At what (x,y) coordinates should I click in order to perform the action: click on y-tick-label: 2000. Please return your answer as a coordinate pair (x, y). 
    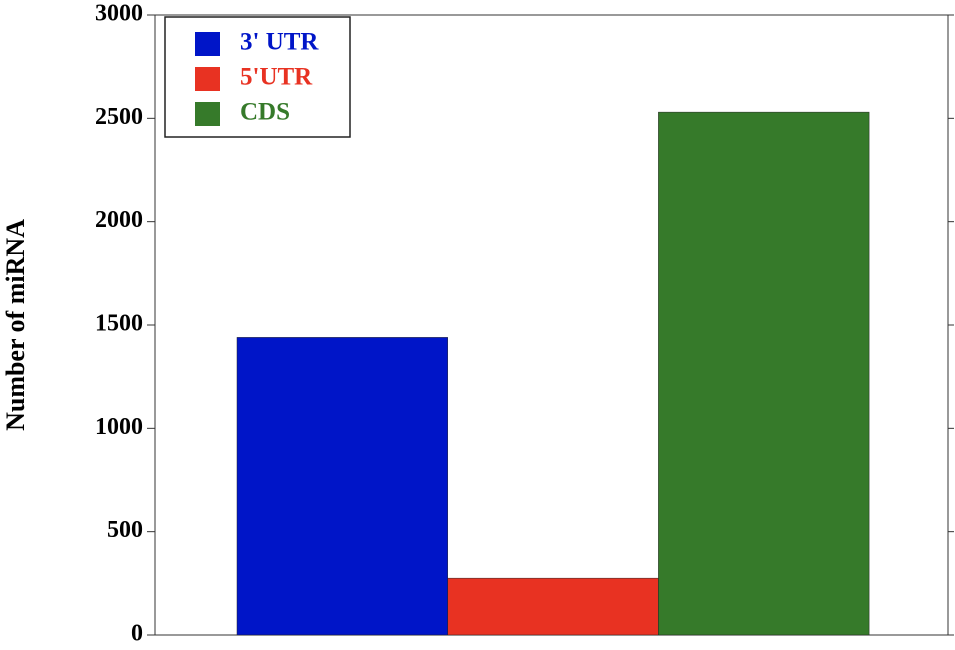
    Looking at the image, I should click on (119, 220).